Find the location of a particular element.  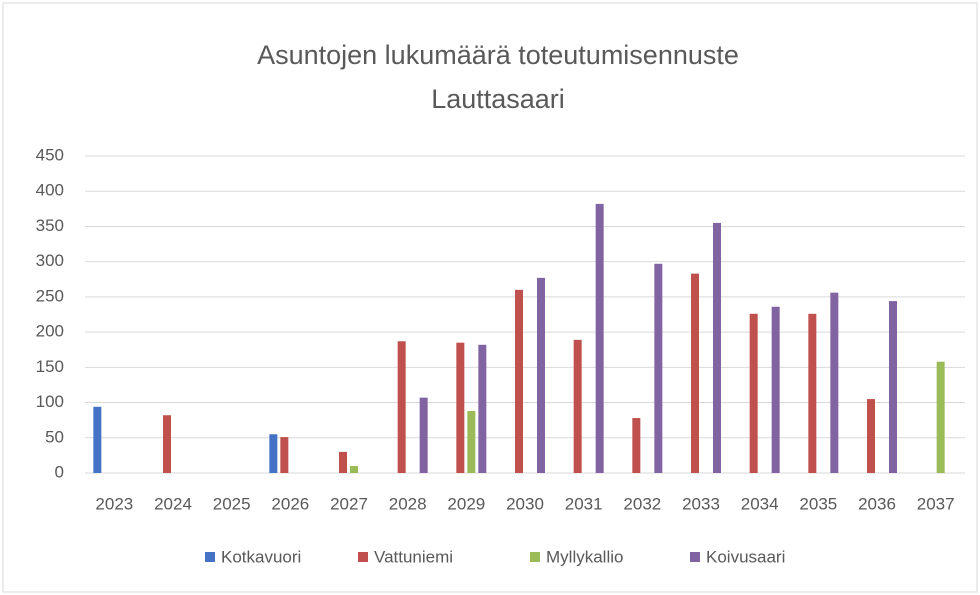

x-tick-label: 2026 is located at coordinates (290, 503).